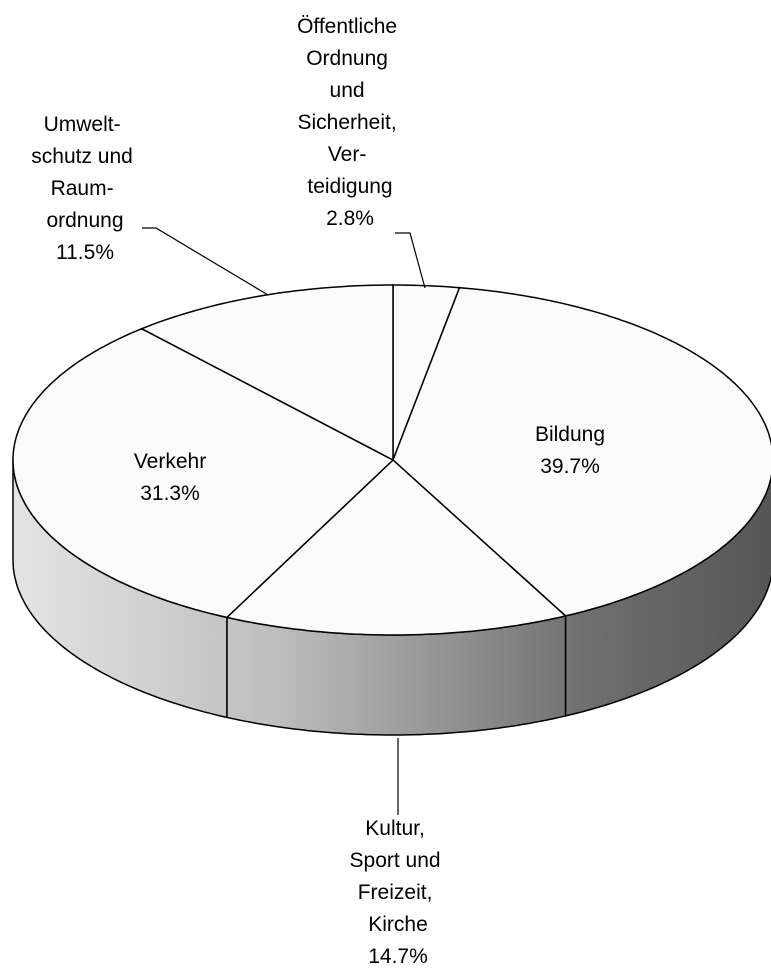 The height and width of the screenshot is (970, 771). Describe the element at coordinates (570, 434) in the screenshot. I see `slice-label: Bildung` at that location.